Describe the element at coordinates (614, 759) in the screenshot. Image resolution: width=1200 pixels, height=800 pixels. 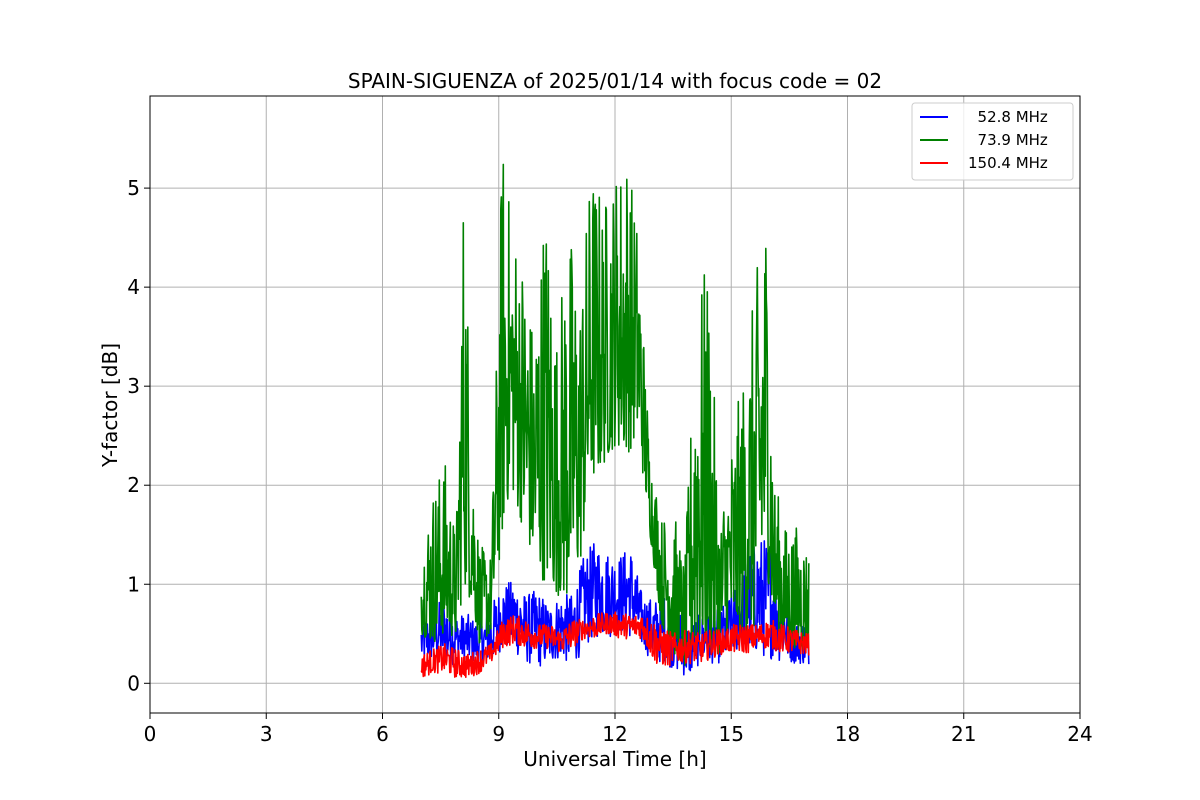
I see `x-axis-label: Universal Time [h]` at that location.